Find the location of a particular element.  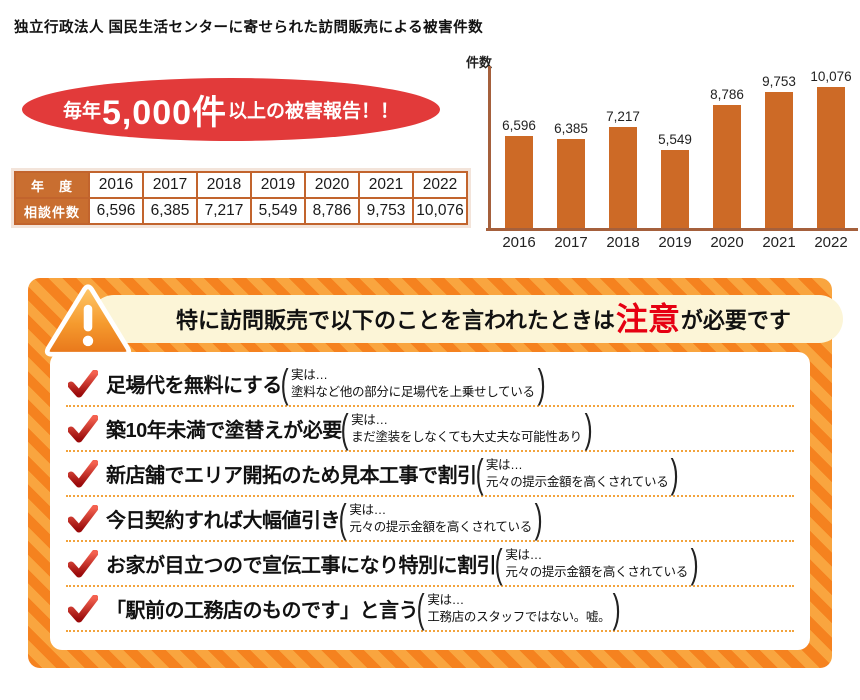

bar-column: 10,076 is located at coordinates (831, 148).